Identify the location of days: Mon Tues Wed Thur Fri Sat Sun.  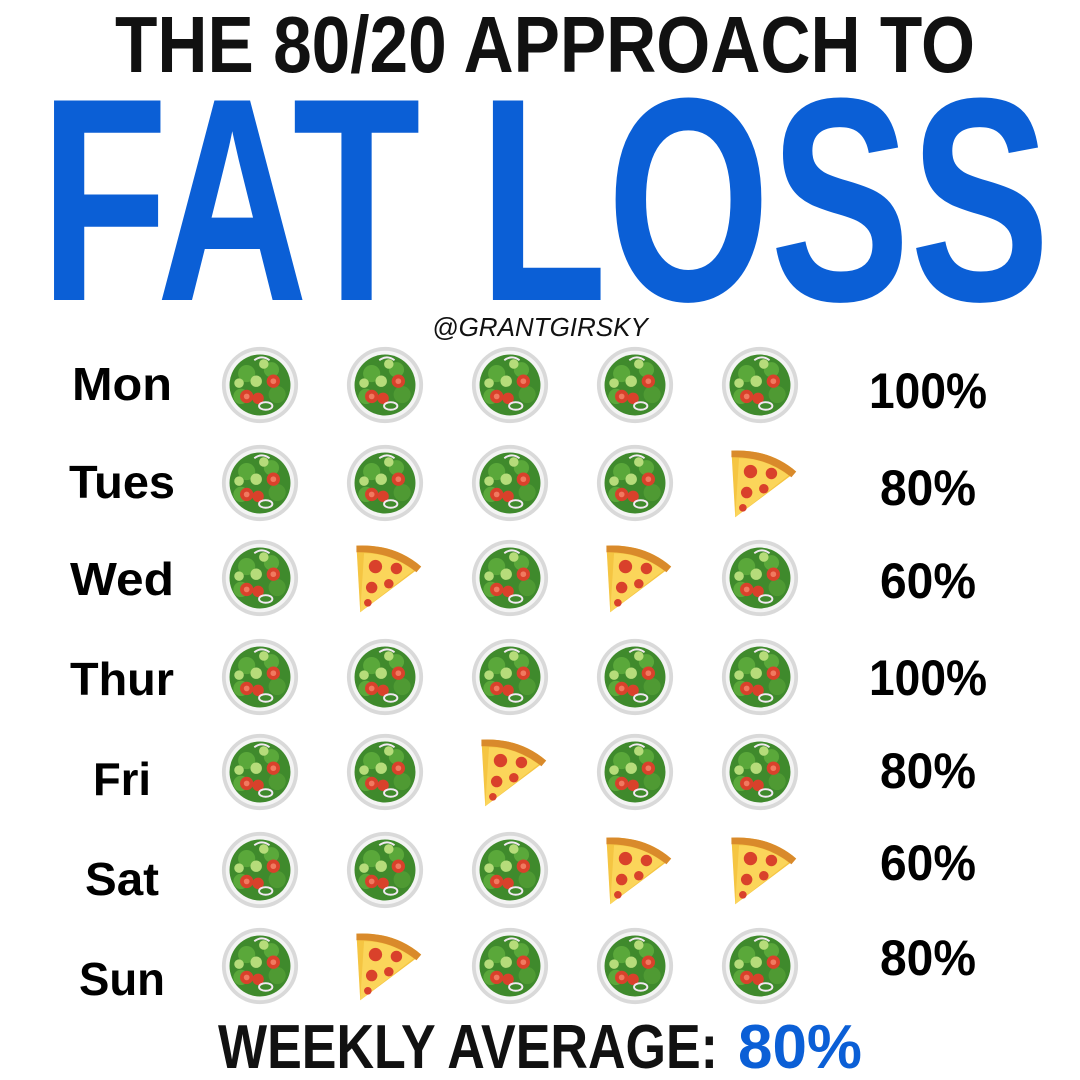
(122, 681).